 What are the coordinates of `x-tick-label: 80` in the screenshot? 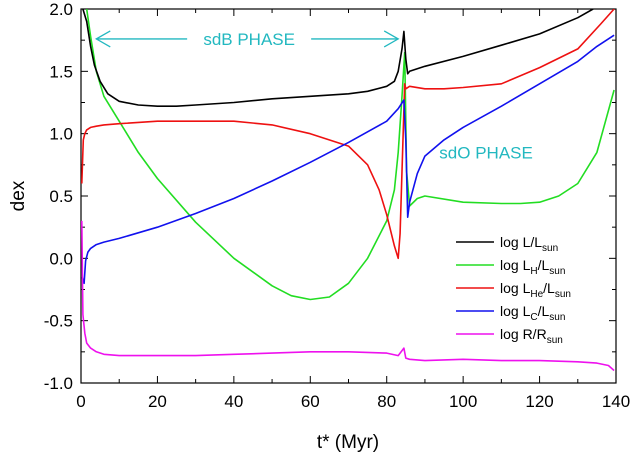 It's located at (386, 401).